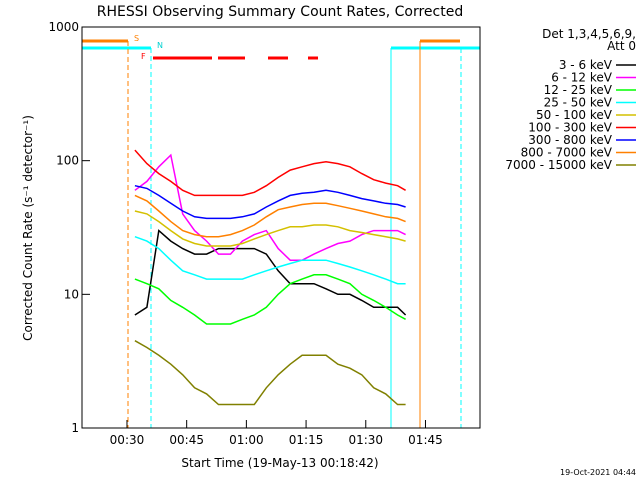 This screenshot has width=640, height=480. What do you see at coordinates (67, 161) in the screenshot?
I see `y-tick-label: 100` at bounding box center [67, 161].